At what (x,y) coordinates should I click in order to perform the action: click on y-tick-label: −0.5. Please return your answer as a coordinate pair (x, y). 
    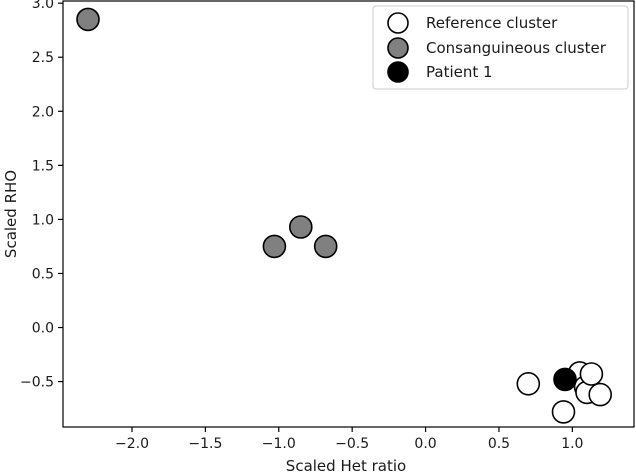
    Looking at the image, I should click on (37, 383).